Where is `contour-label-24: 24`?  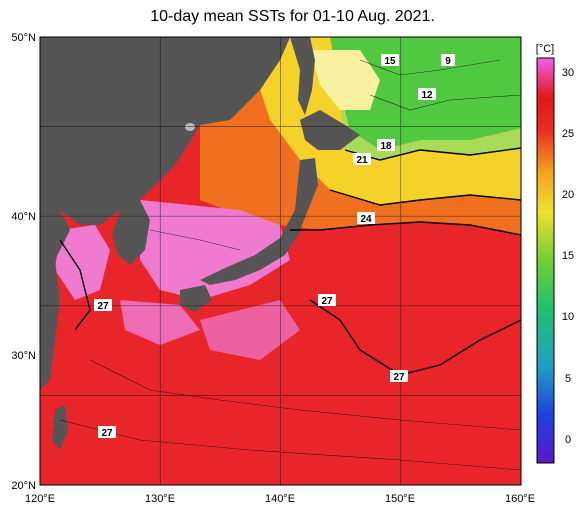
contour-label-24: 24 is located at coordinates (366, 219).